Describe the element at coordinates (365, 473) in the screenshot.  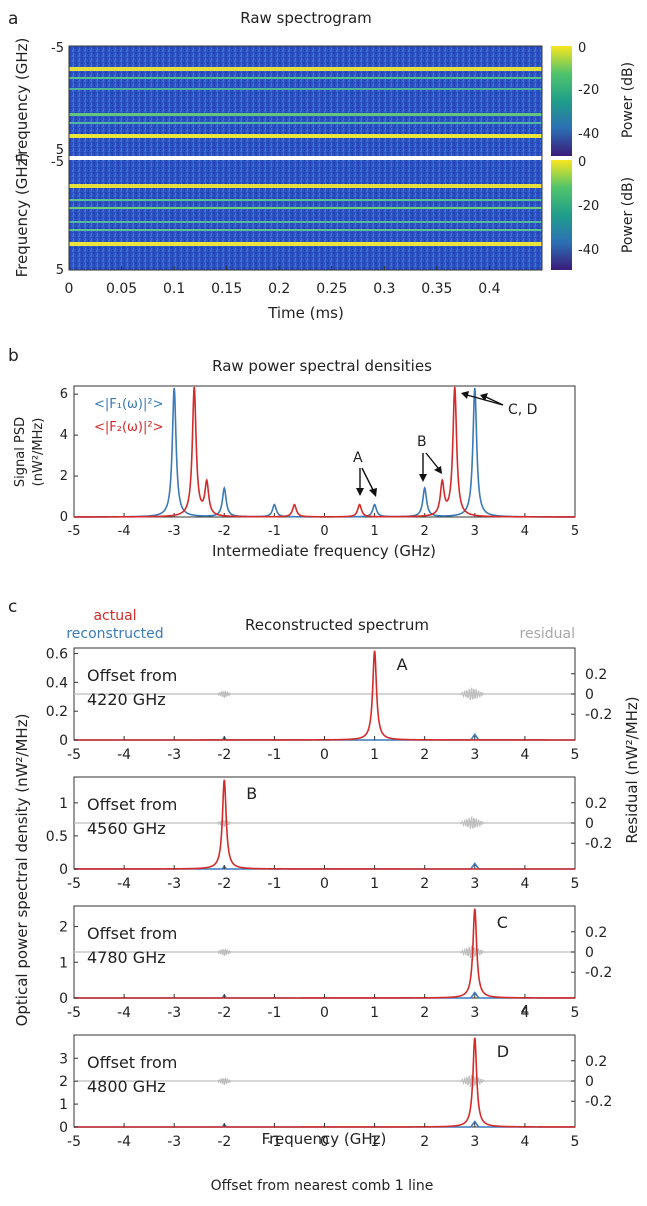
I see `annotation-a: A` at that location.